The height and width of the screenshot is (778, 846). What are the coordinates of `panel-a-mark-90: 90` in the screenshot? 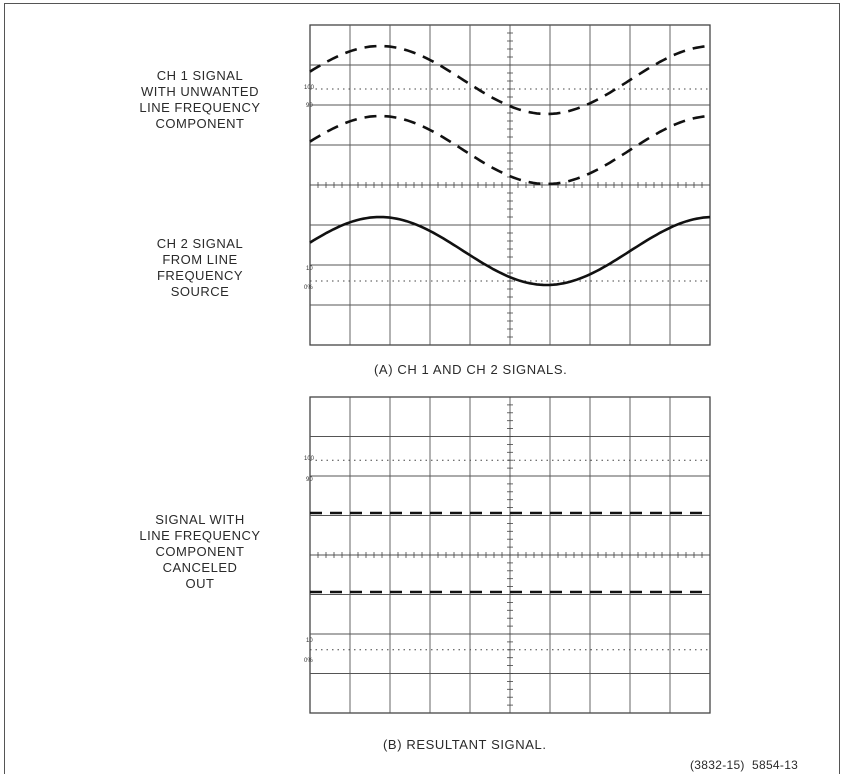 It's located at (309, 106).